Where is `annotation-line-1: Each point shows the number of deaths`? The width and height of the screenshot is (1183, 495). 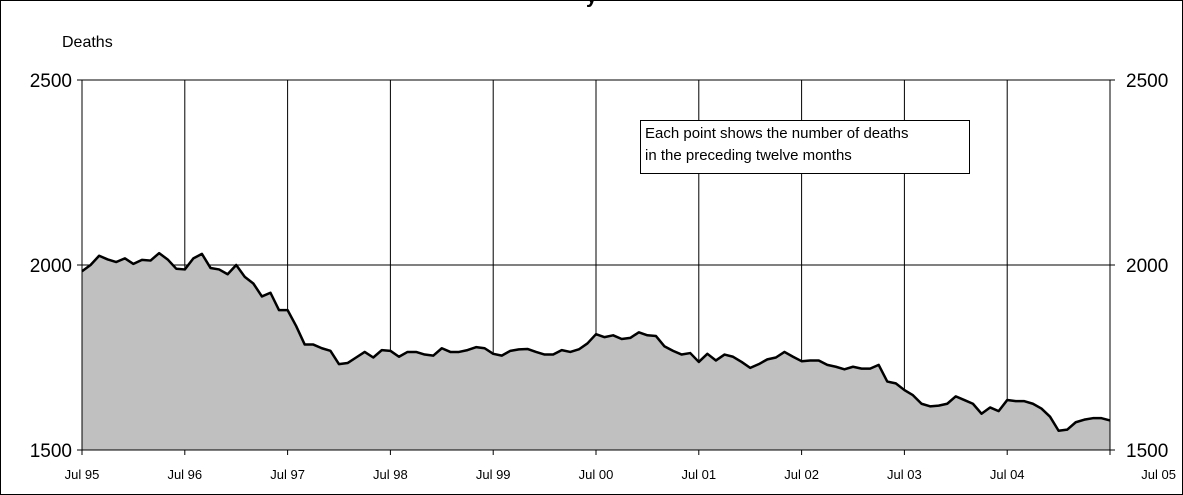 annotation-line-1: Each point shows the number of deaths is located at coordinates (777, 133).